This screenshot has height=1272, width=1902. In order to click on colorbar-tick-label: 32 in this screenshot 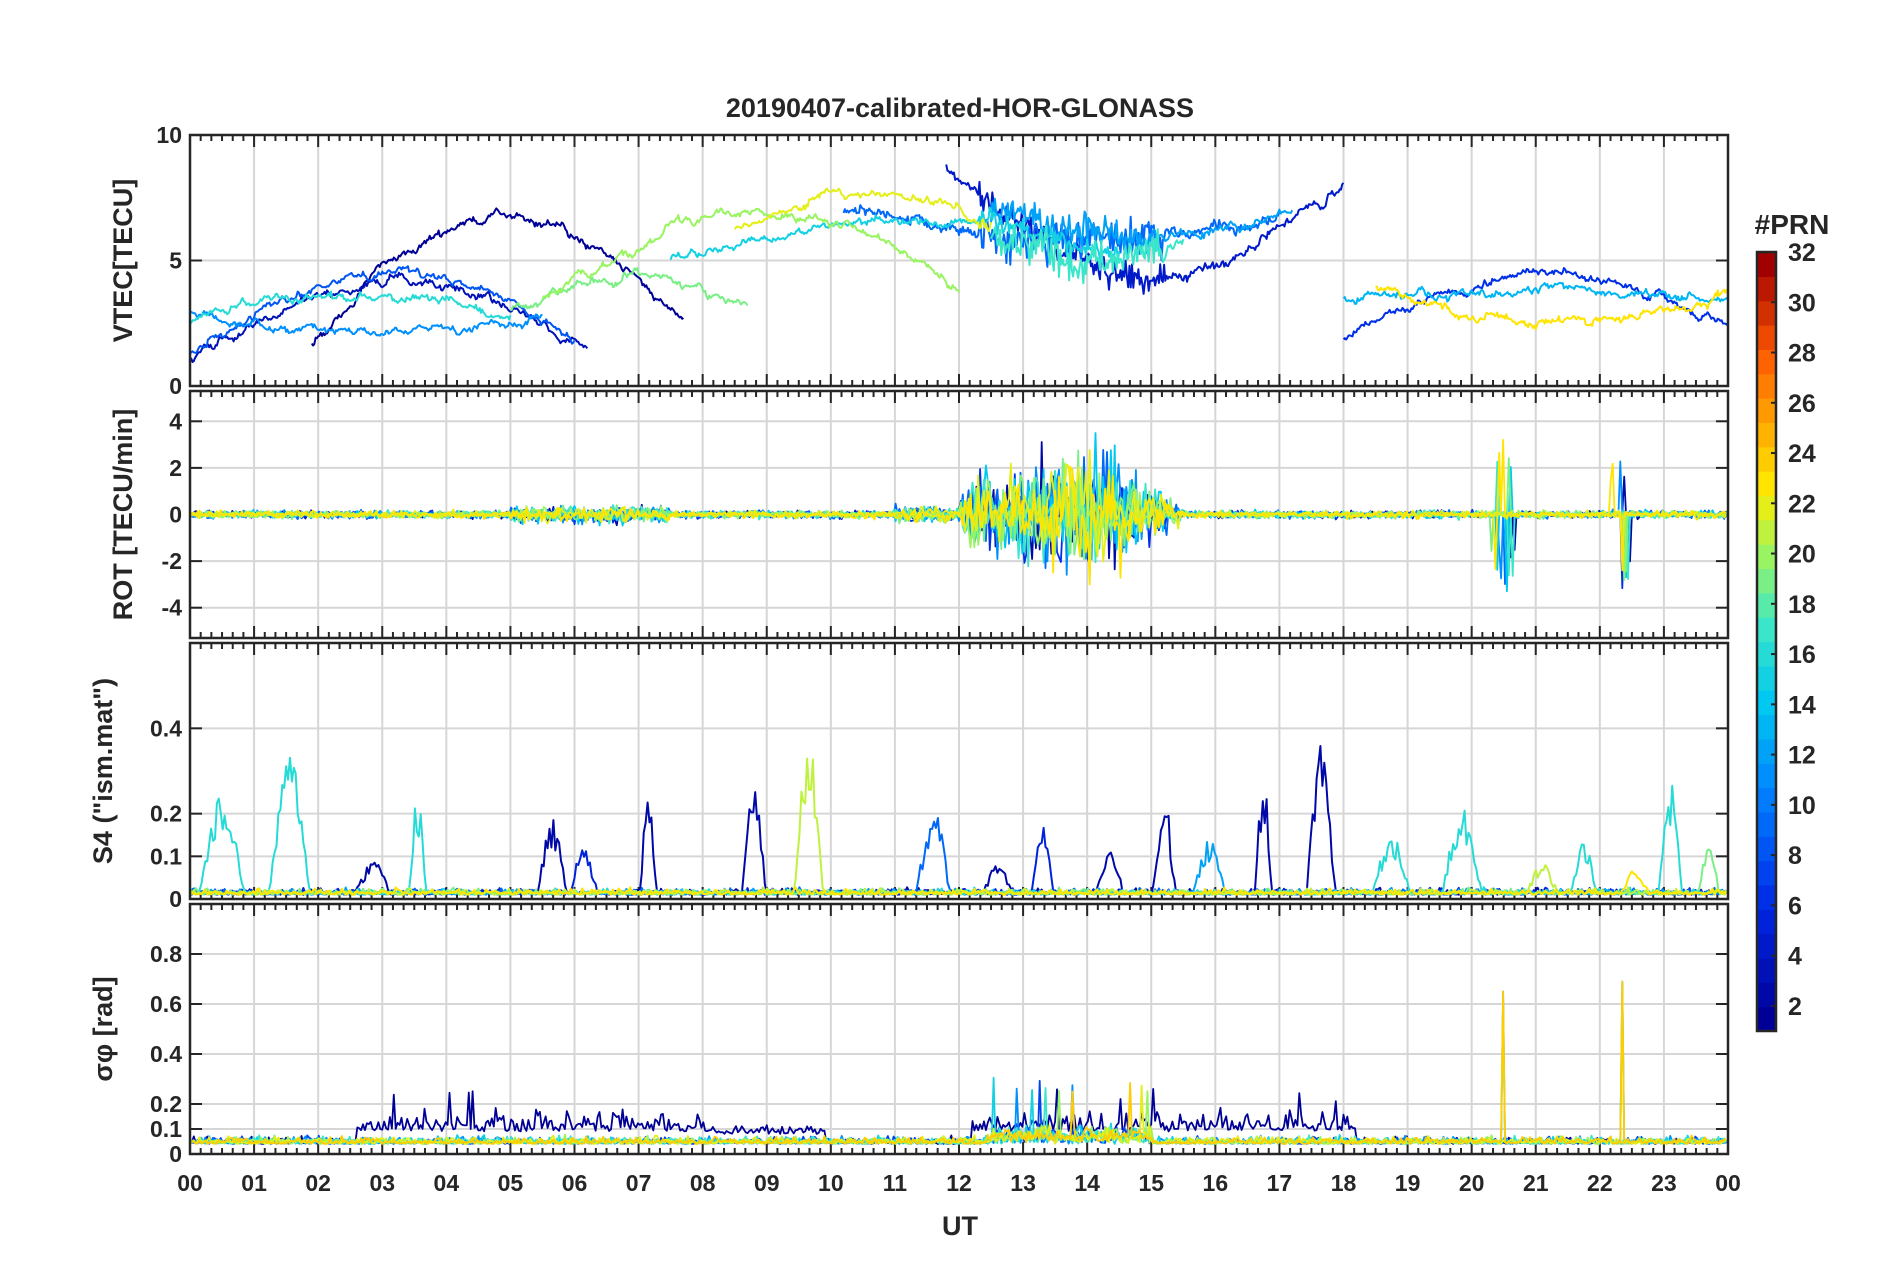, I will do `click(1802, 253)`.